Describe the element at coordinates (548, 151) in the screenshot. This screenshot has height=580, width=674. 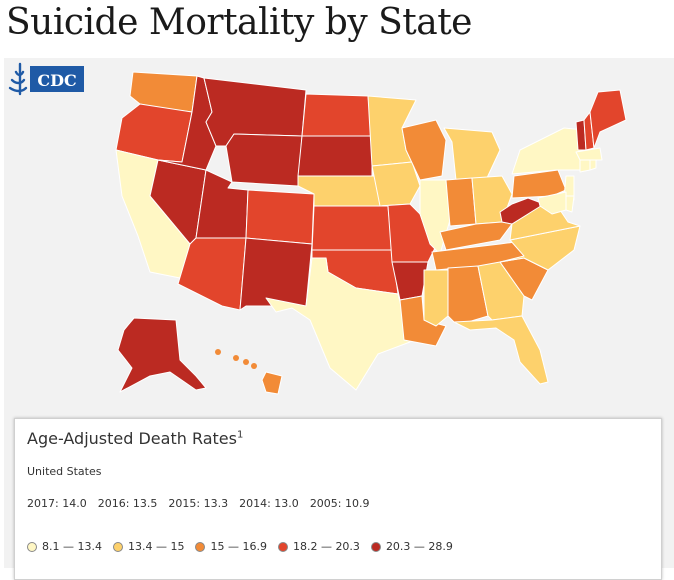
I see `state-ny` at that location.